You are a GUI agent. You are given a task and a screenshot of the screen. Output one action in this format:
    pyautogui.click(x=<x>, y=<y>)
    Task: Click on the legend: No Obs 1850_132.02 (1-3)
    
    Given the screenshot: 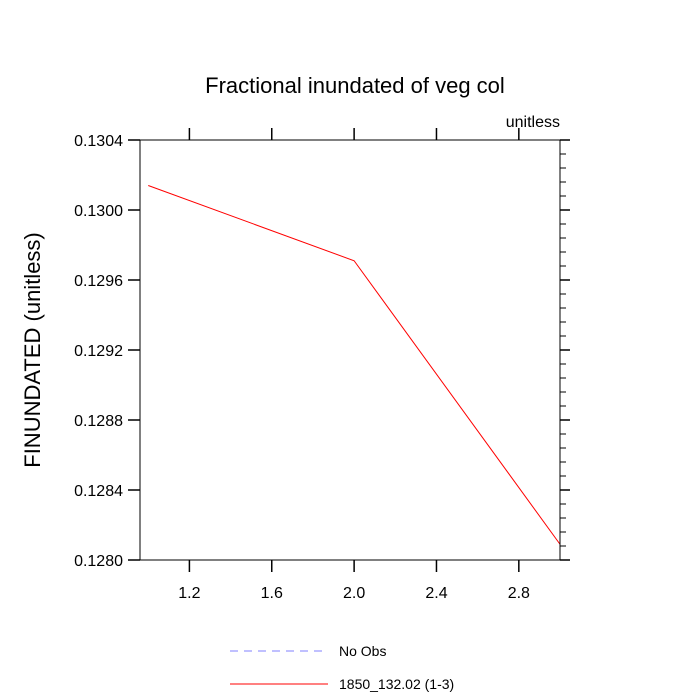 What is the action you would take?
    pyautogui.click(x=342, y=667)
    